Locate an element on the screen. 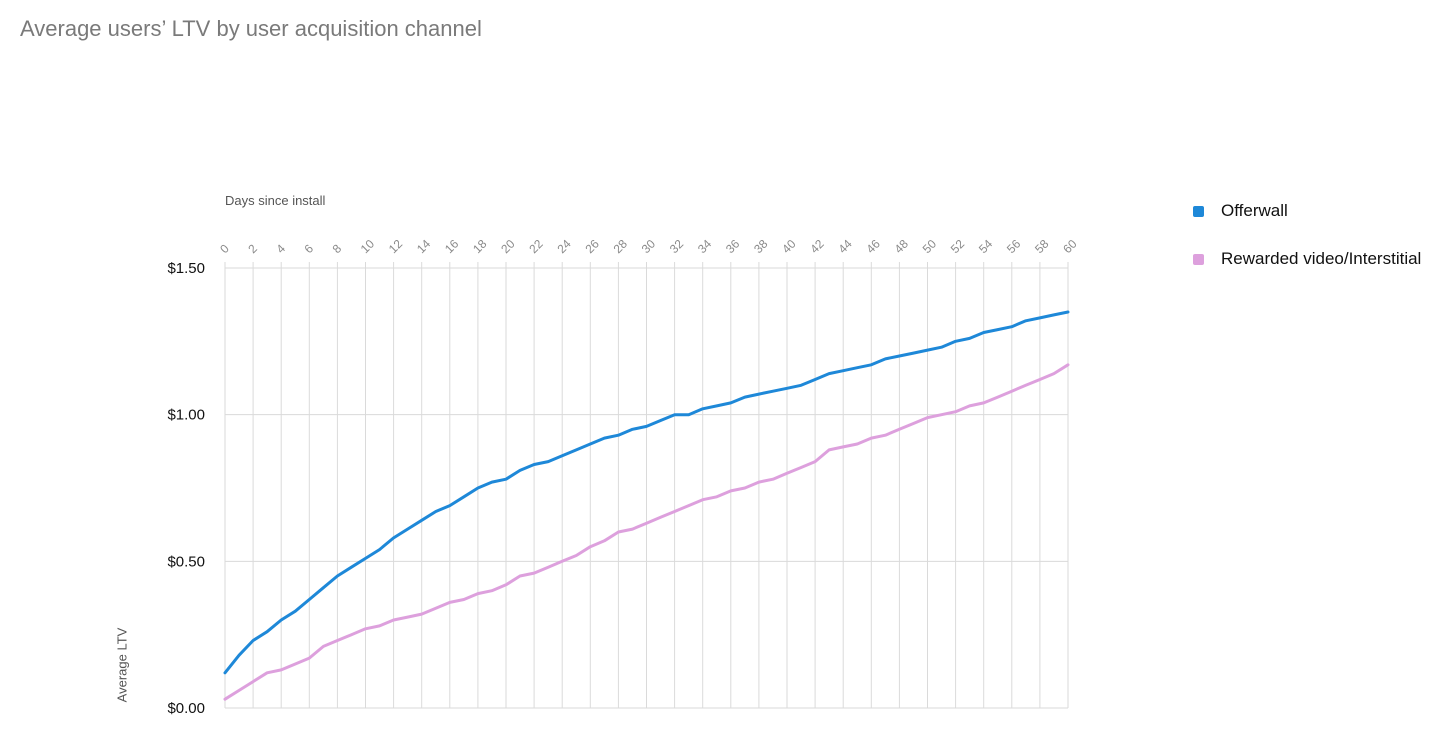  x-tick-label: 60 is located at coordinates (1070, 247).